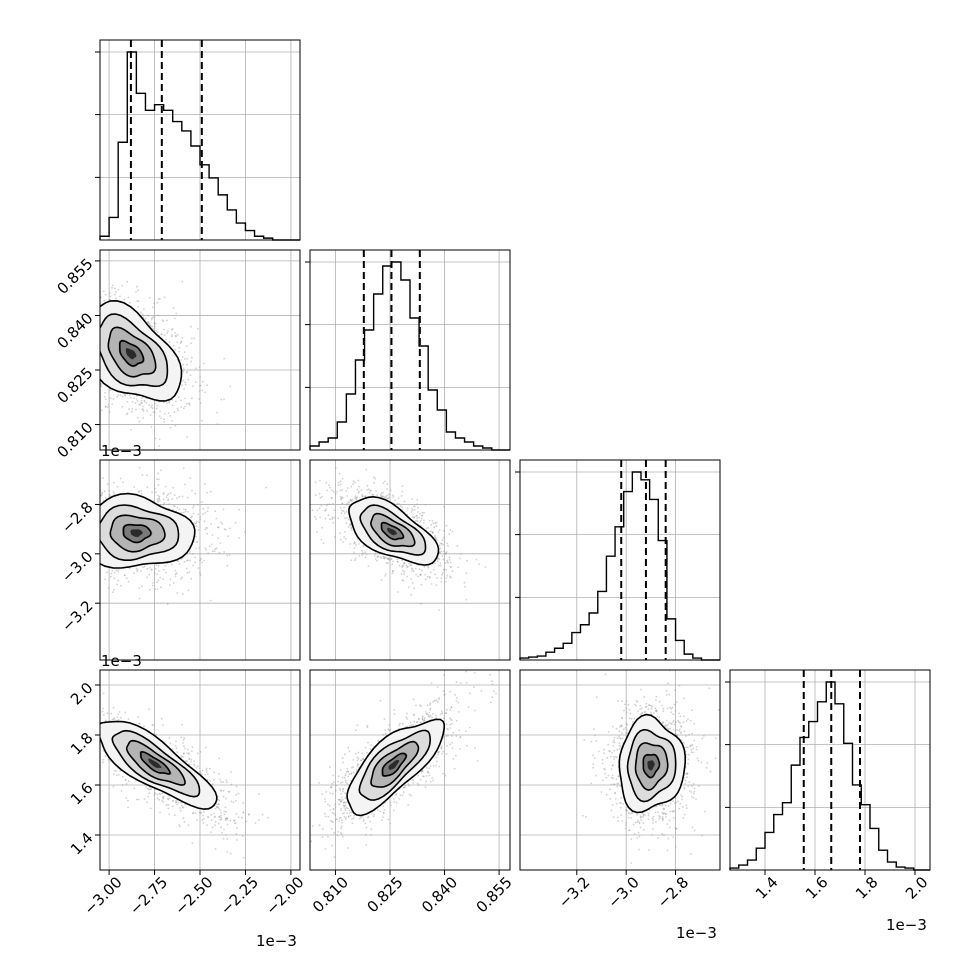 This screenshot has height=970, width=970. What do you see at coordinates (199, 146) in the screenshot?
I see `hist-1-step` at bounding box center [199, 146].